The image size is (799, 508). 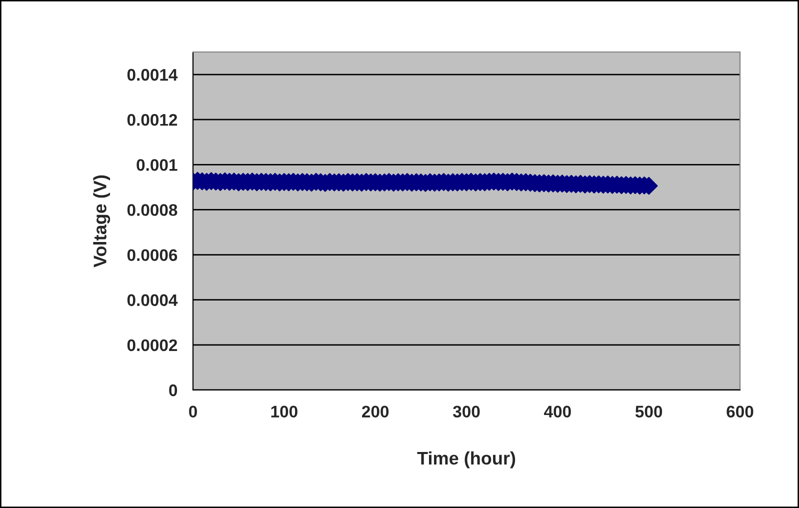 I want to click on x-tick-label: 100, so click(x=284, y=412).